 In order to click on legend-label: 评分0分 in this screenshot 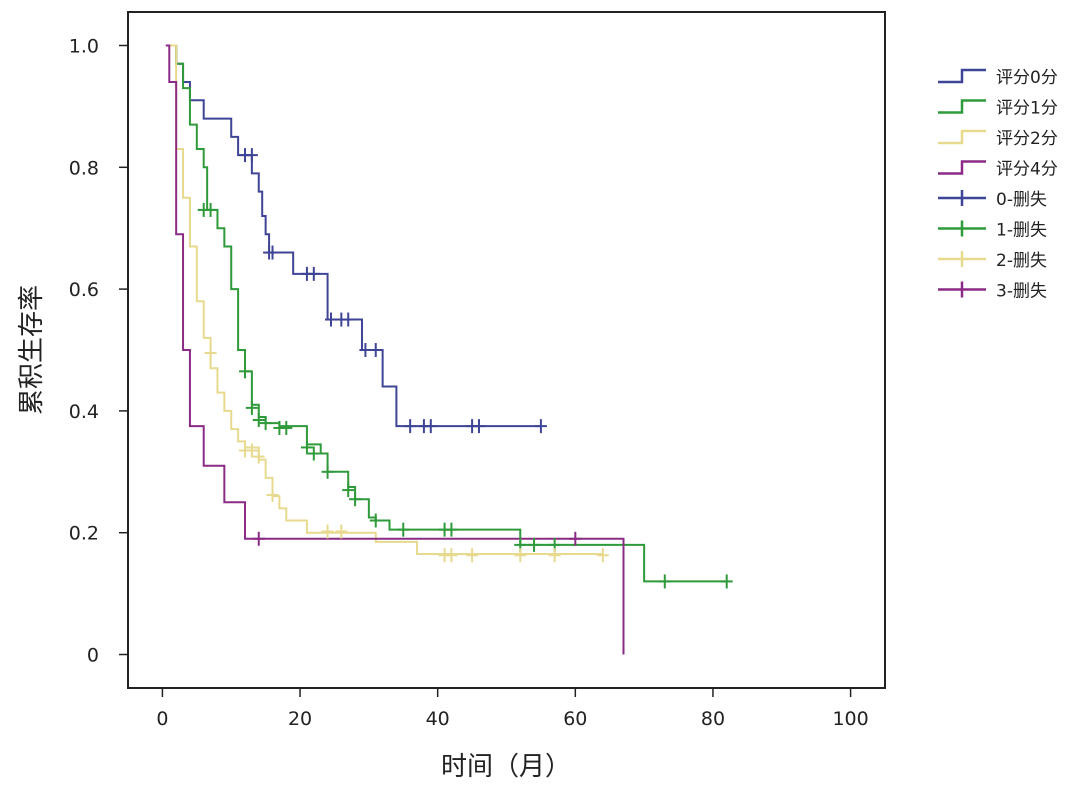, I will do `click(1027, 78)`.